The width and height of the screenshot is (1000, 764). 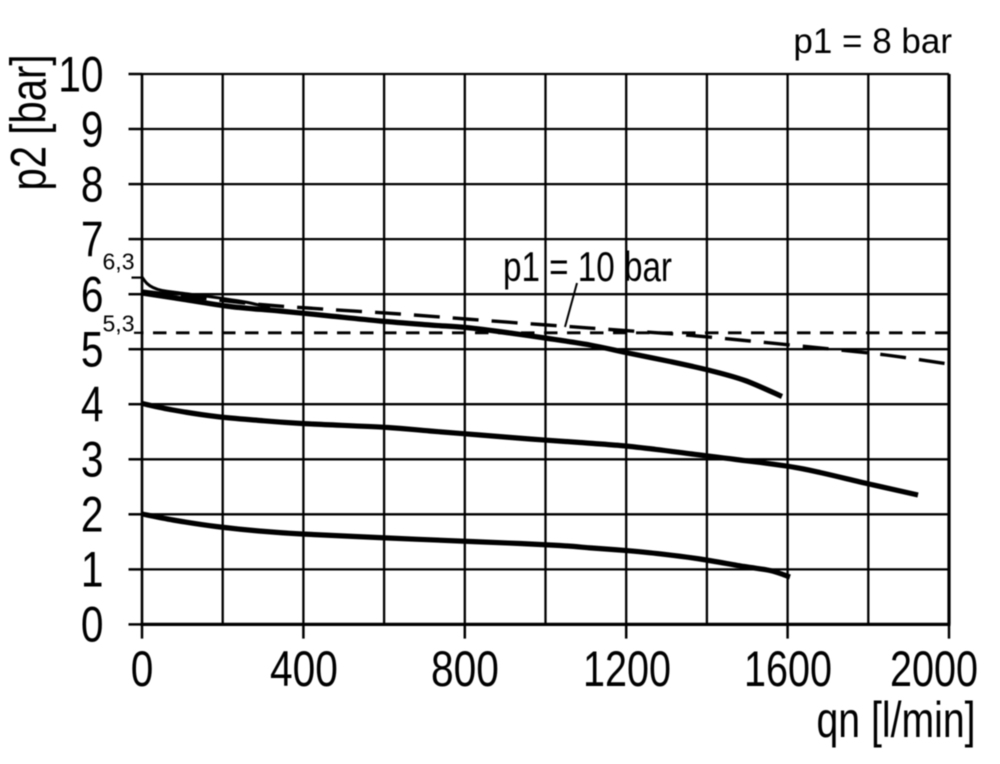 I want to click on svg-text: 1200, so click(x=627, y=669).